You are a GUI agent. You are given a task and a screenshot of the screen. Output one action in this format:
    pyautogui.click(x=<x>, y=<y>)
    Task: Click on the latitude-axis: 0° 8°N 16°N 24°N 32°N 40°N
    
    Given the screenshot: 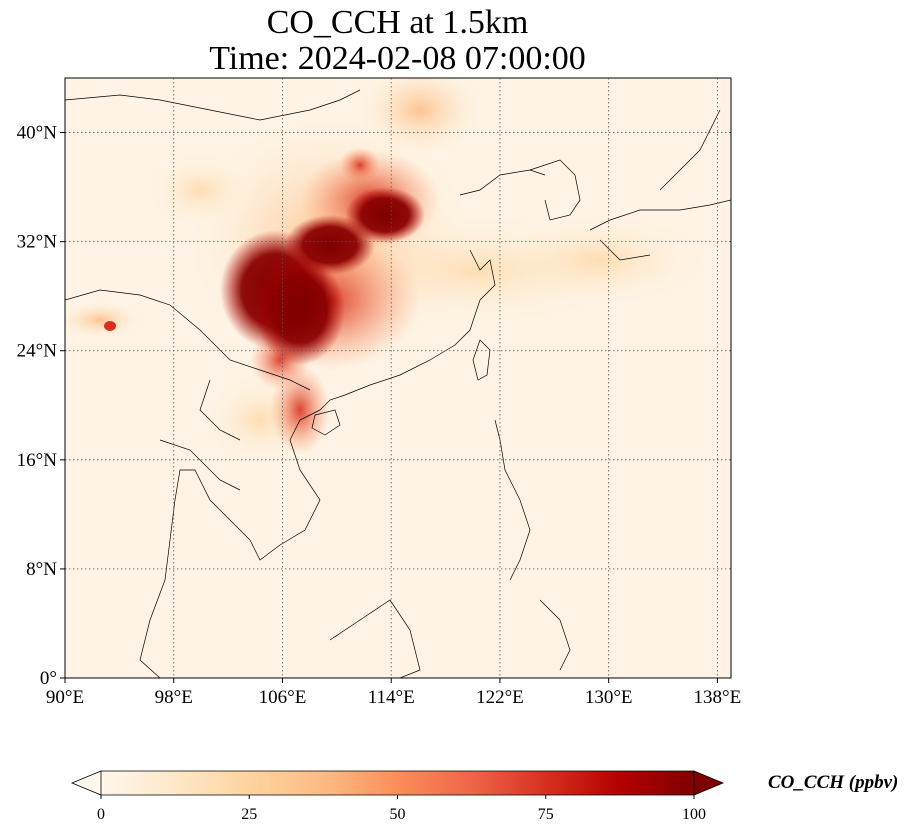 What is the action you would take?
    pyautogui.click(x=41, y=406)
    